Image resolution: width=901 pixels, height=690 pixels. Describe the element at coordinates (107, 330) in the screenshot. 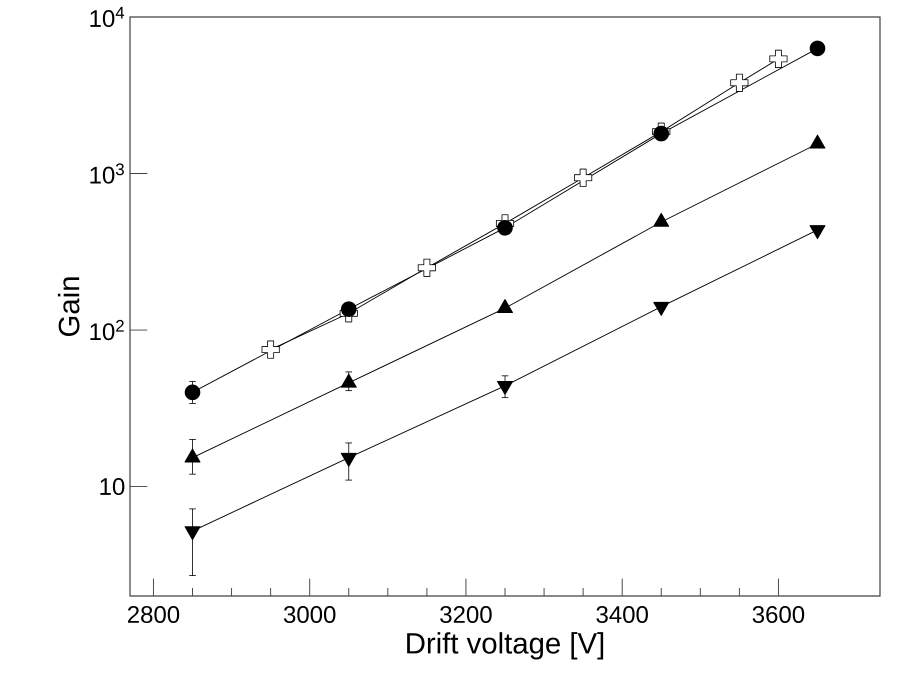

I see `y-tick-label: 10$^{2}$` at that location.